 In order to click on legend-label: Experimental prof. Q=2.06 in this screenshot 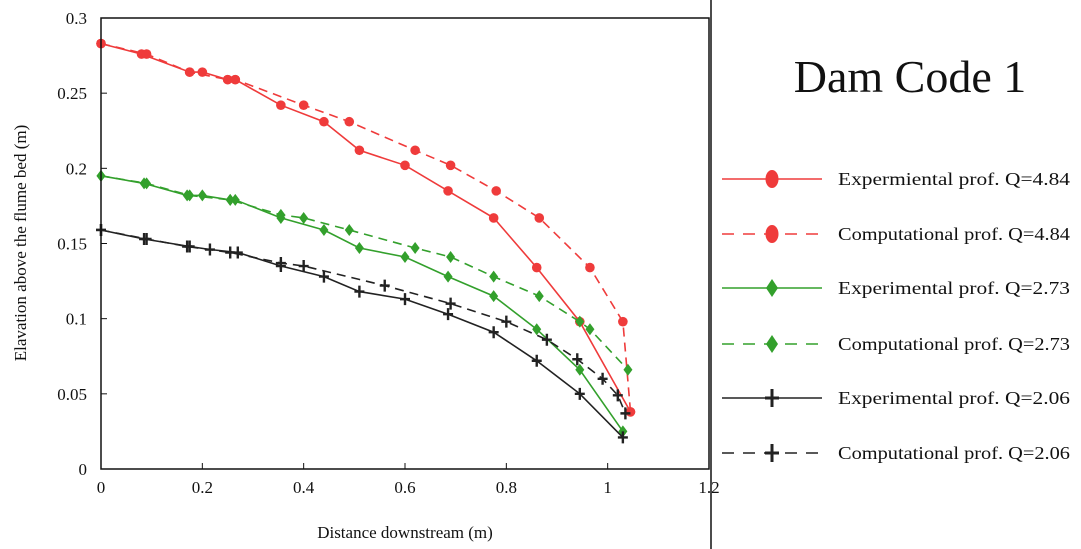, I will do `click(954, 398)`.